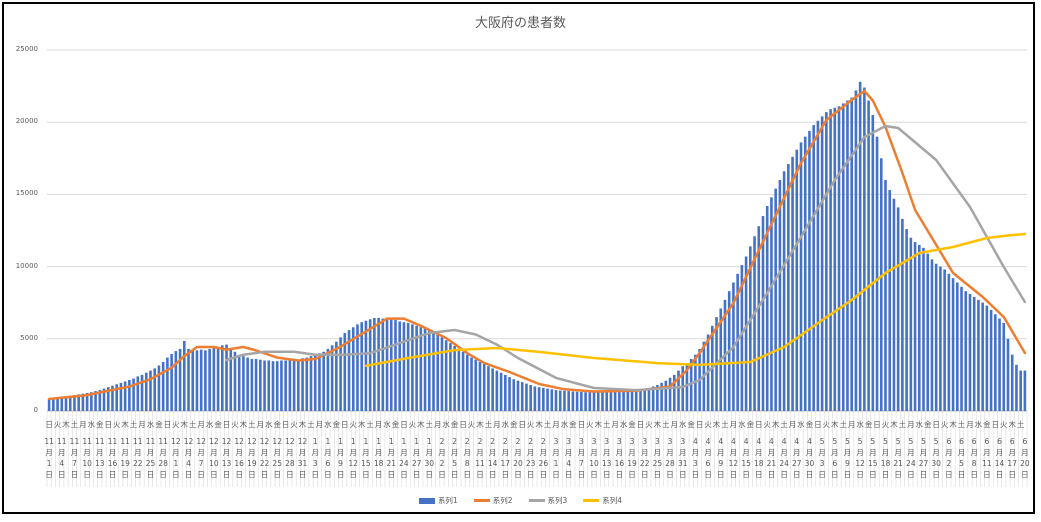 Image resolution: width=1041 pixels, height=522 pixels. I want to click on x-date-label: 3月19日, so click(632, 458).